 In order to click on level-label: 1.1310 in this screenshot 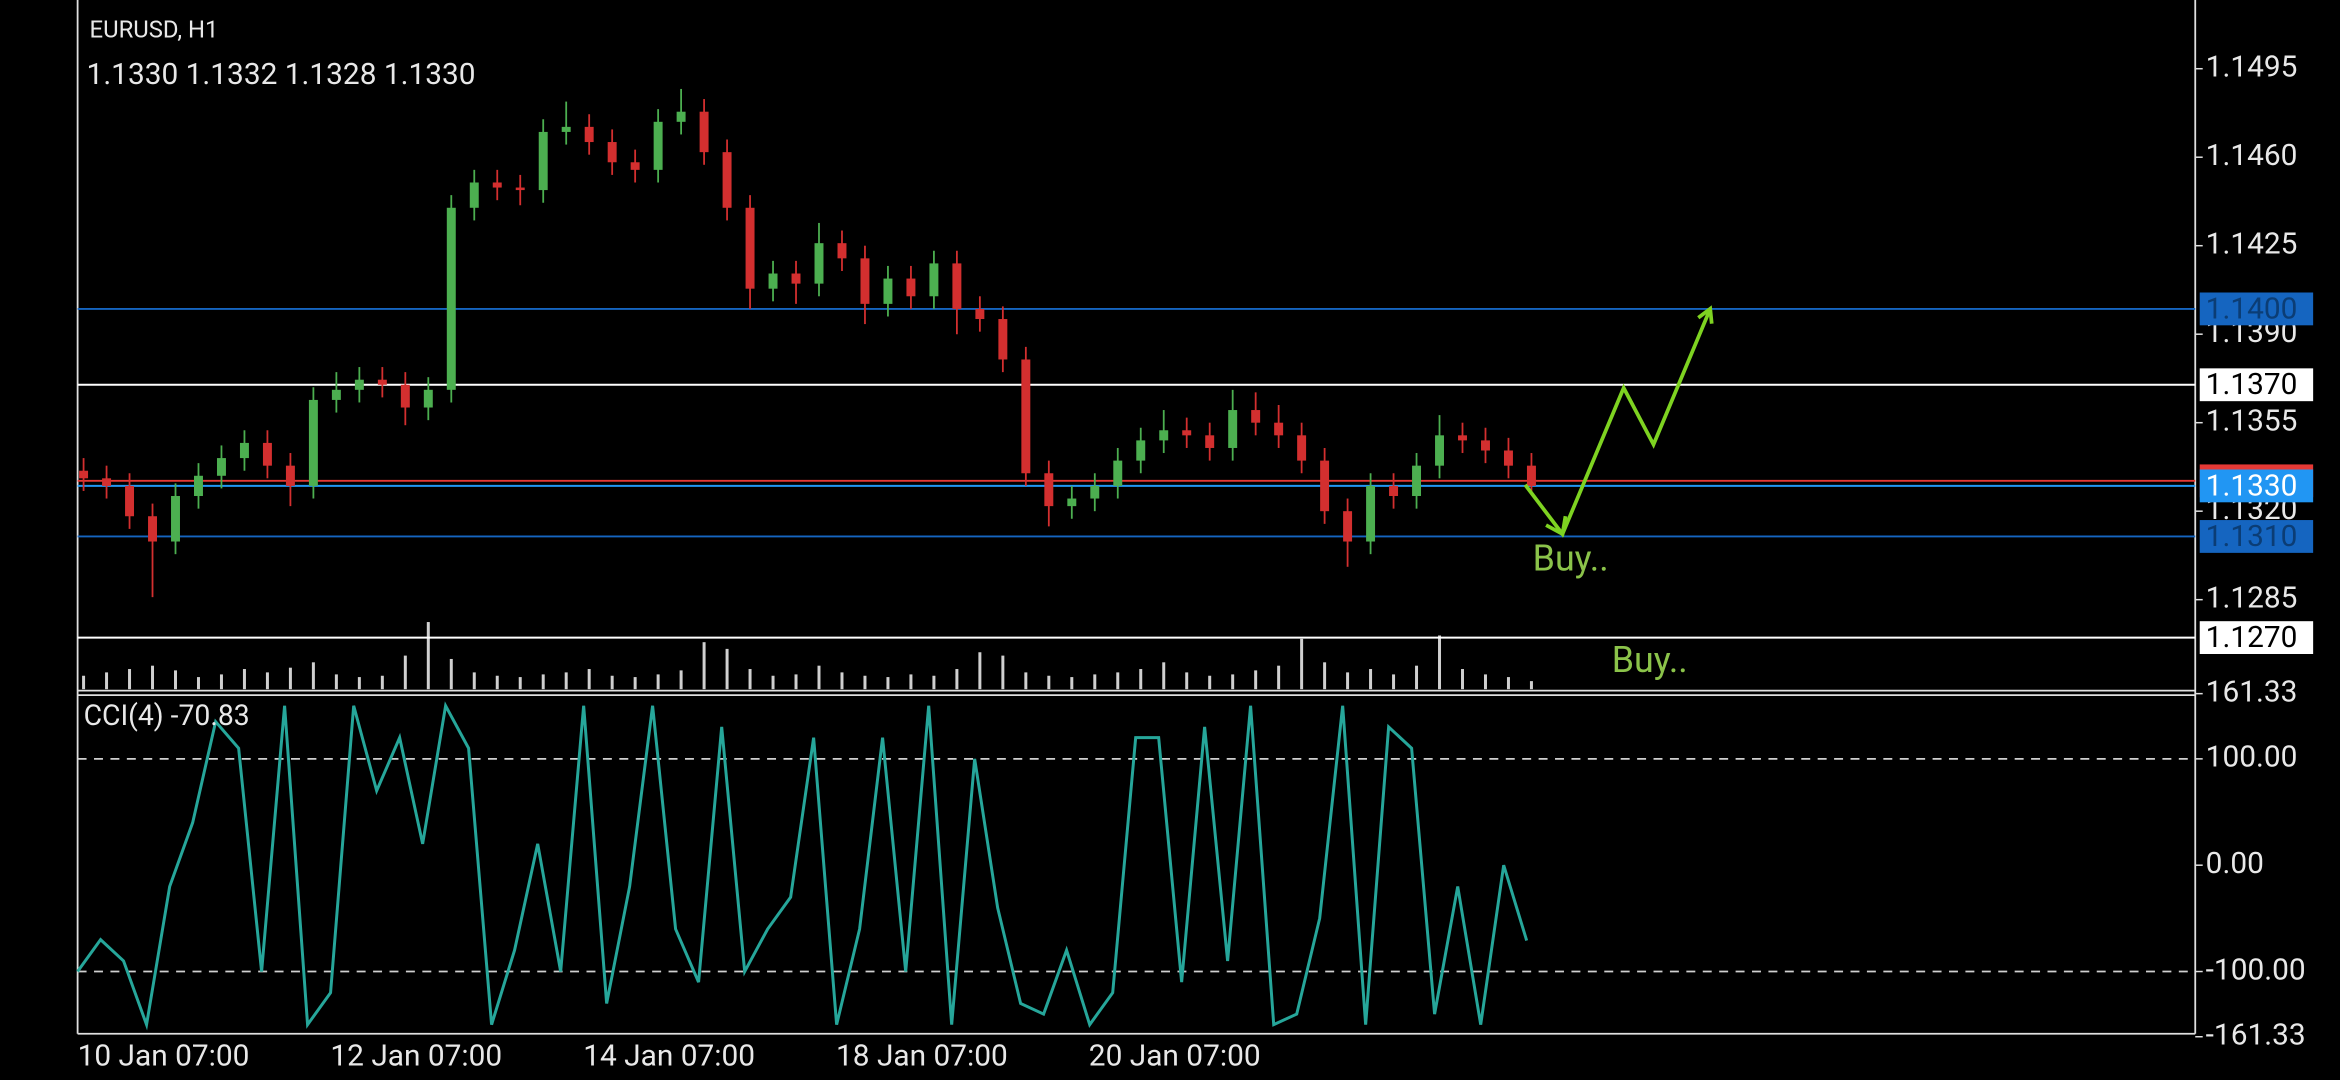, I will do `click(2252, 536)`.